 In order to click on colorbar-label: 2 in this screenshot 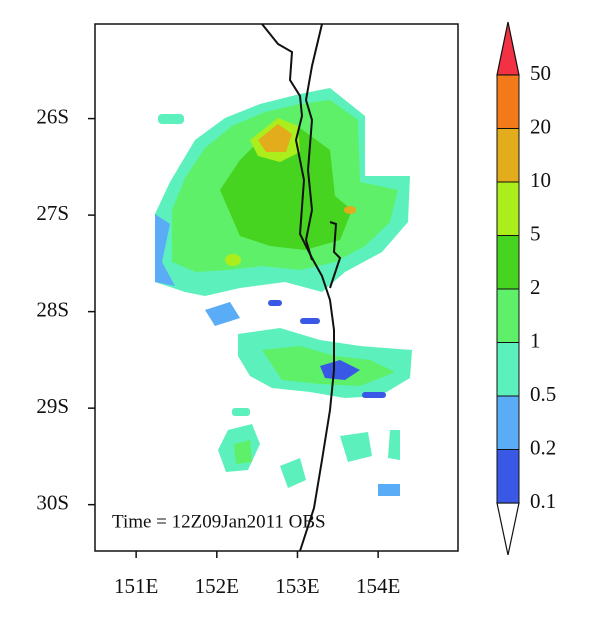, I will do `click(535, 287)`.